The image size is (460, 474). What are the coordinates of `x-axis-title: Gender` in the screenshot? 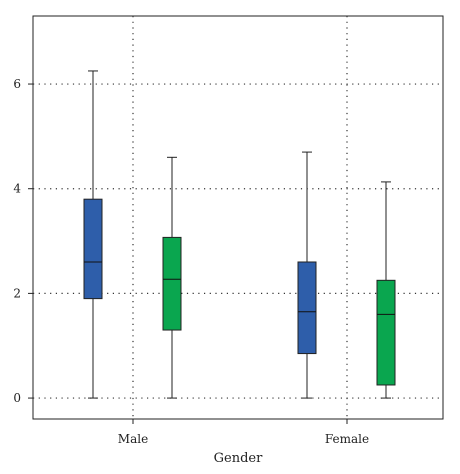 It's located at (238, 458).